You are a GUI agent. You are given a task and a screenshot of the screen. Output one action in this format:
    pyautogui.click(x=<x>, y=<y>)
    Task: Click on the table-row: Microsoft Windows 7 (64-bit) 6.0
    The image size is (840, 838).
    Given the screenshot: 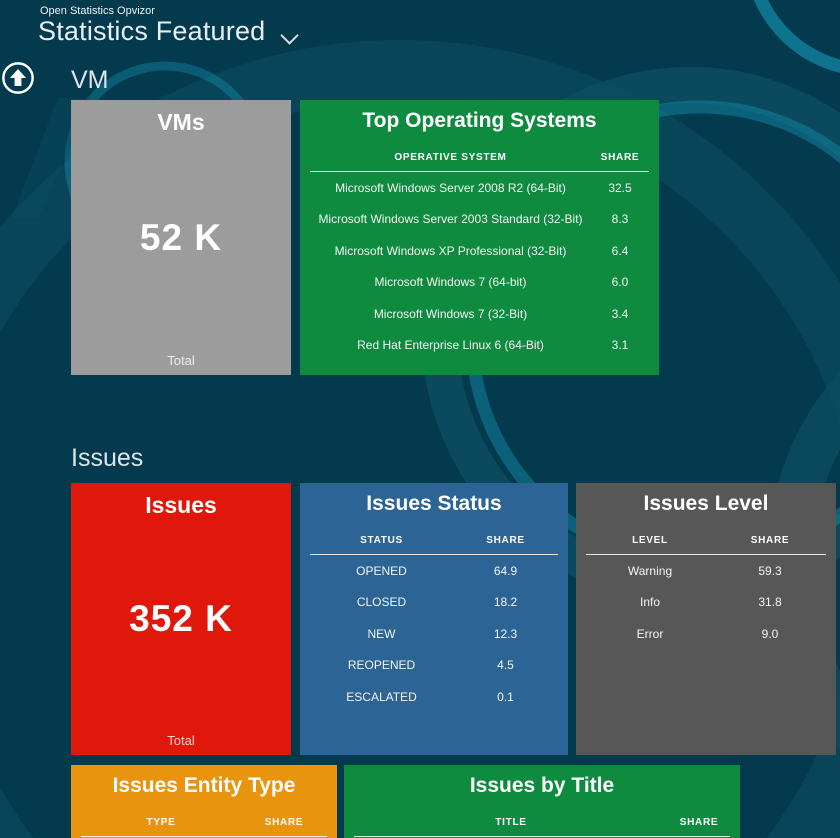 What is the action you would take?
    pyautogui.click(x=479, y=283)
    